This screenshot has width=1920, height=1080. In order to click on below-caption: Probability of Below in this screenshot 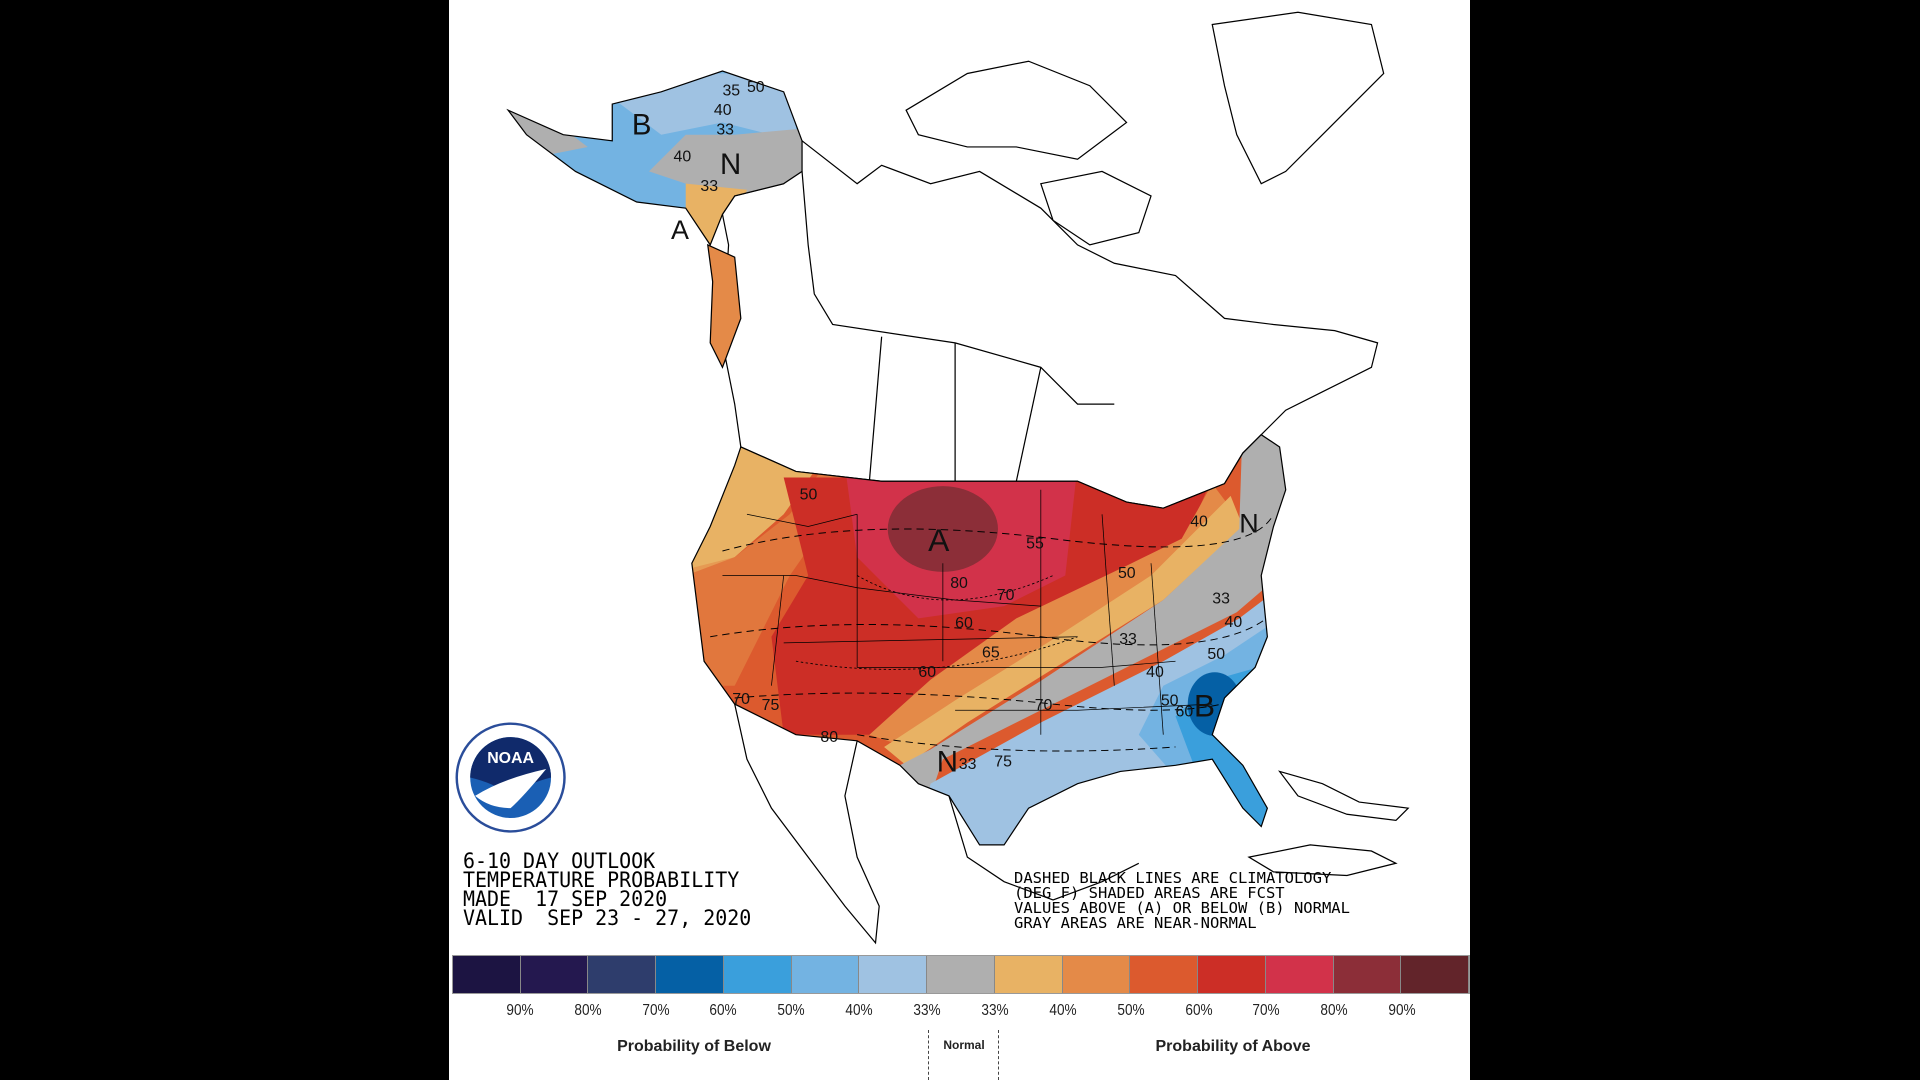, I will do `click(694, 1046)`.